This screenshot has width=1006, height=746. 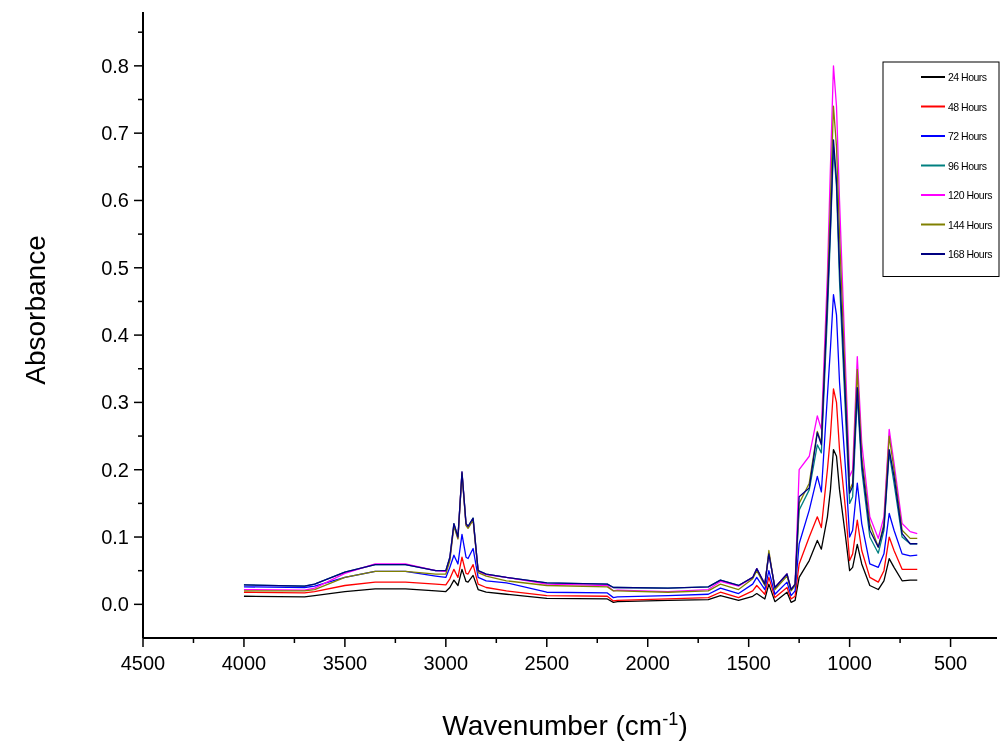 I want to click on x-tick-label: 3500, so click(x=345, y=663).